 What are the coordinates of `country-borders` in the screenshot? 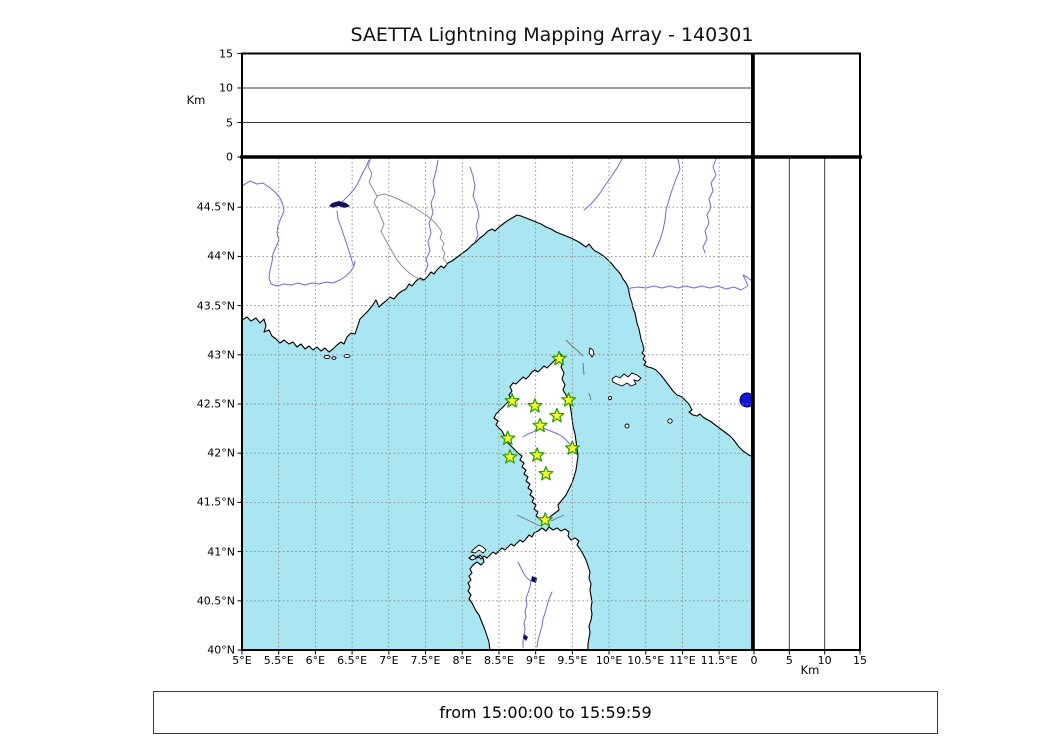 It's located at (407, 220).